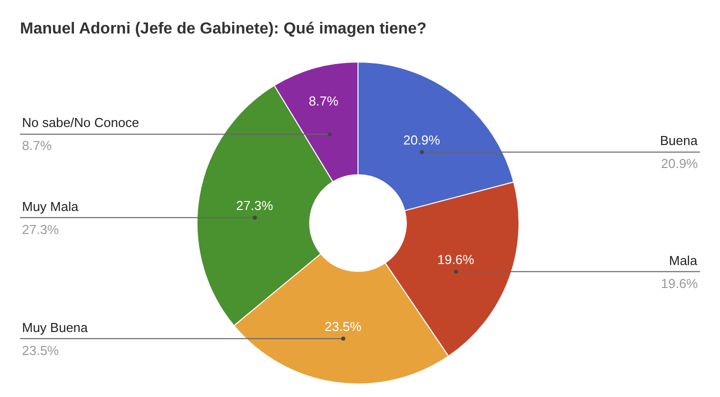  Describe the element at coordinates (81, 122) in the screenshot. I see `slice-label: No sabe/No Conoce` at that location.